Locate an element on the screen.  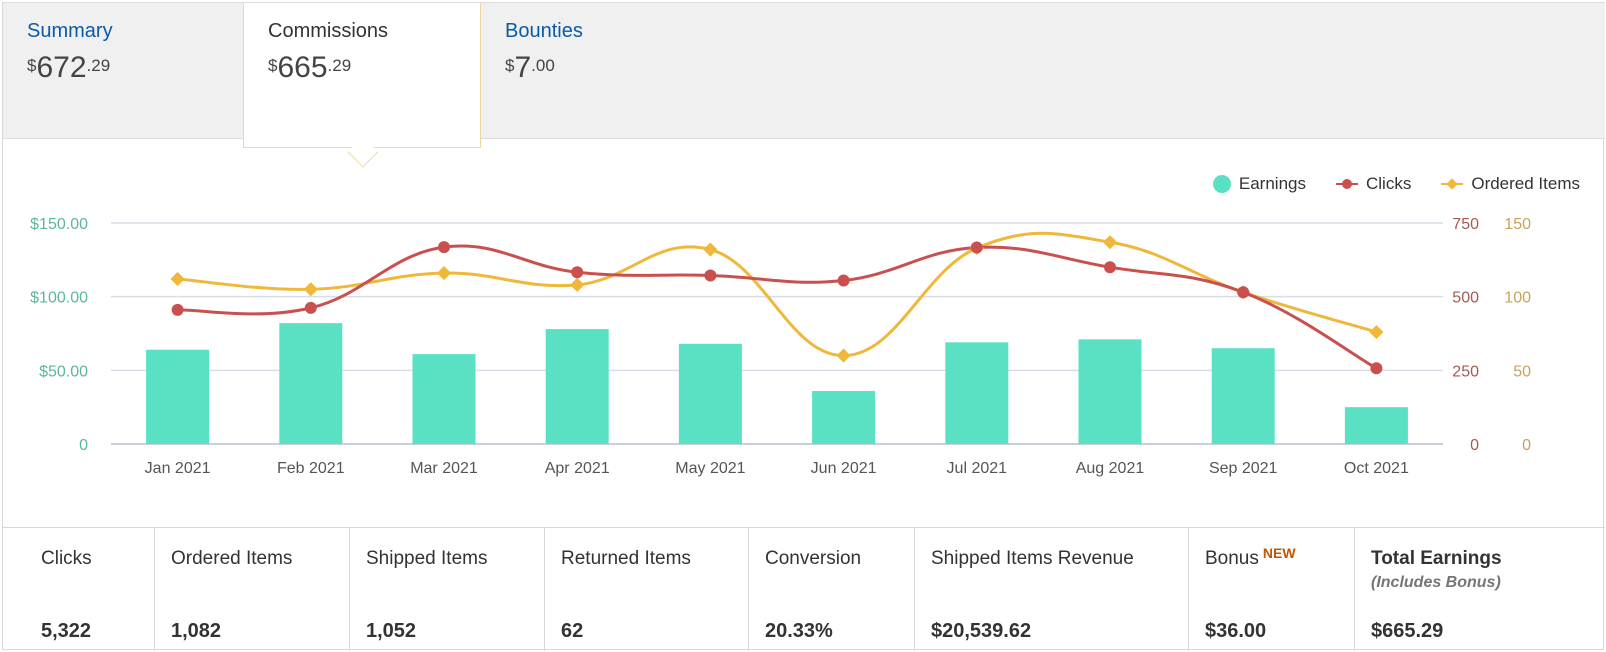
stat-value: 1,052 is located at coordinates (391, 631).